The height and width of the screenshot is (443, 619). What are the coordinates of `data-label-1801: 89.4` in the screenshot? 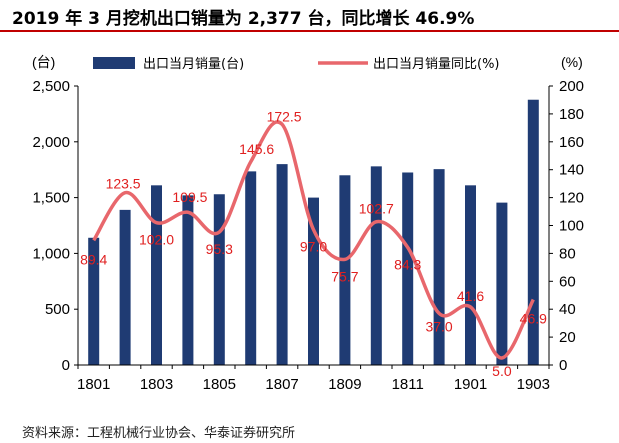 It's located at (93, 259).